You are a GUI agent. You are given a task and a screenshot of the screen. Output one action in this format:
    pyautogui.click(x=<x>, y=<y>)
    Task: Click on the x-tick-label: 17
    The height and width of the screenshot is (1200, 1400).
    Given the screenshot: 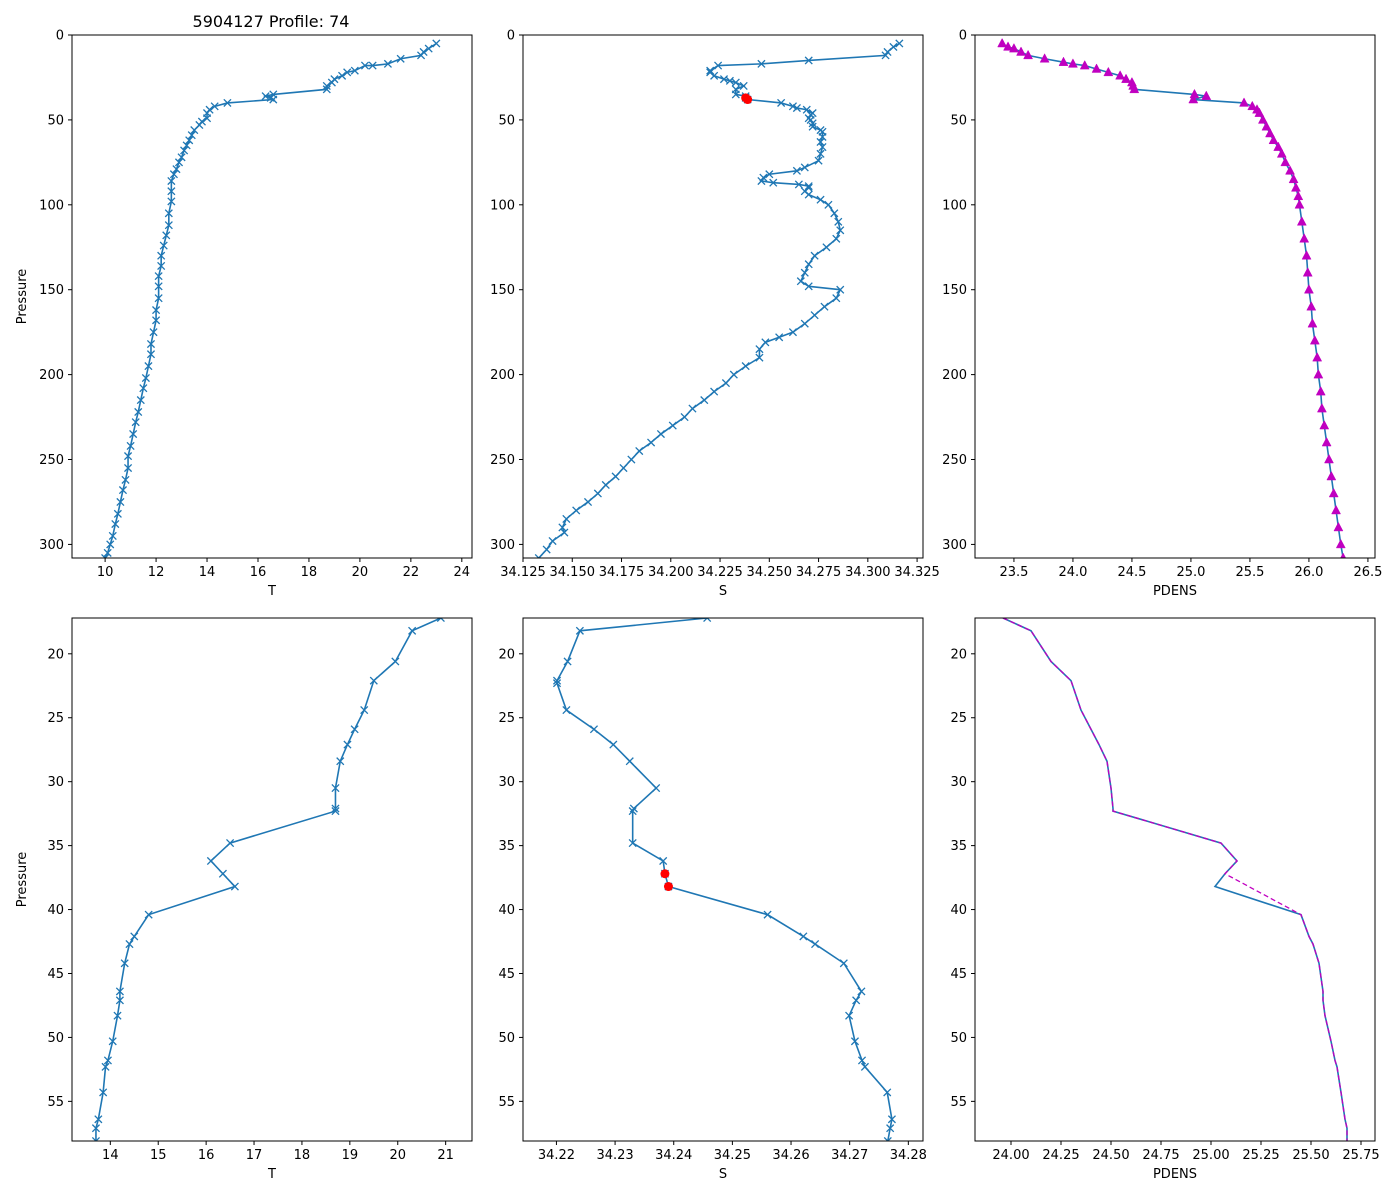 What is the action you would take?
    pyautogui.click(x=254, y=1155)
    